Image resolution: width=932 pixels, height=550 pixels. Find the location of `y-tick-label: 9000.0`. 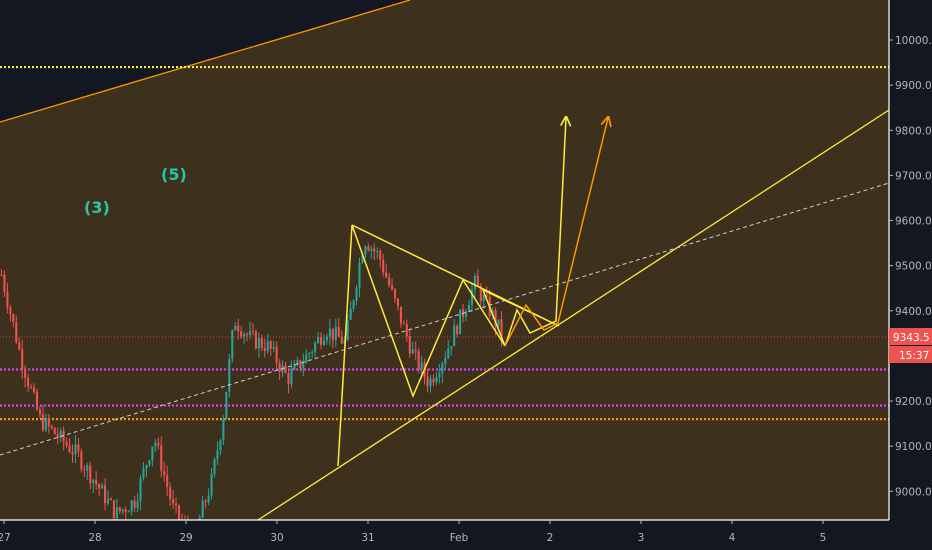

y-tick-label: 9000.0 is located at coordinates (913, 492).